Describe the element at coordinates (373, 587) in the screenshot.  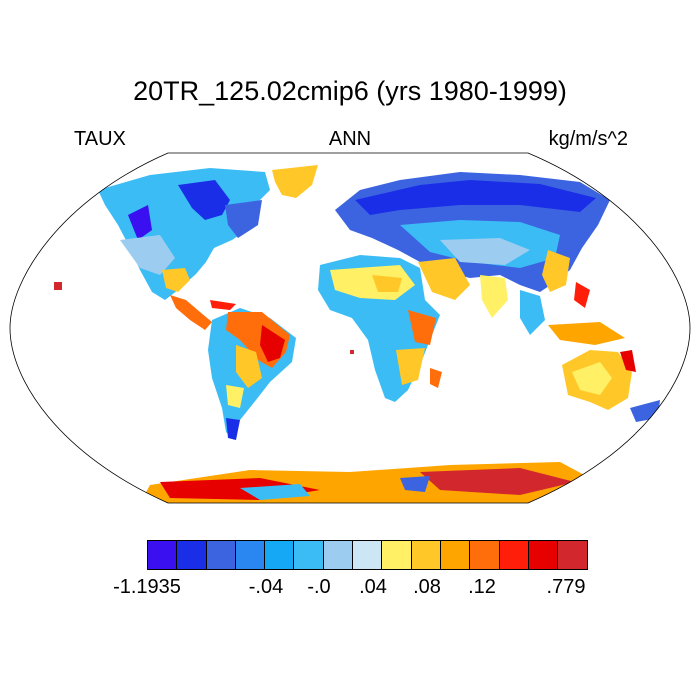
I see `colorbar-tick-label: .04` at that location.